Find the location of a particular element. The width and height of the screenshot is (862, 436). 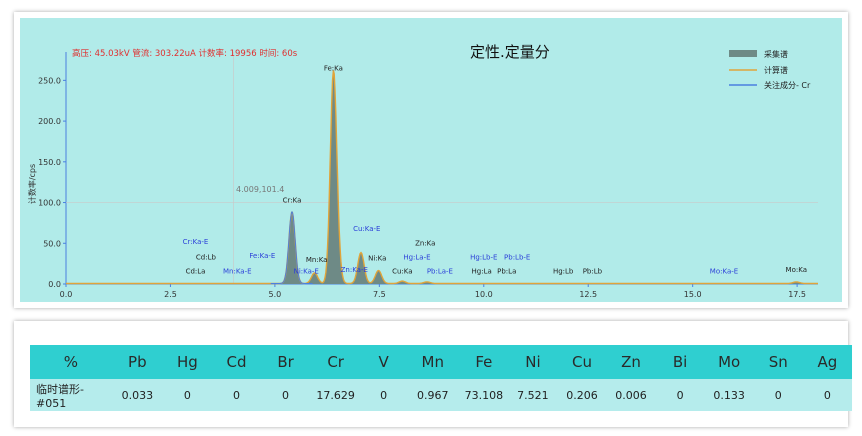

y-tick-label: 200.0 is located at coordinates (49, 121).